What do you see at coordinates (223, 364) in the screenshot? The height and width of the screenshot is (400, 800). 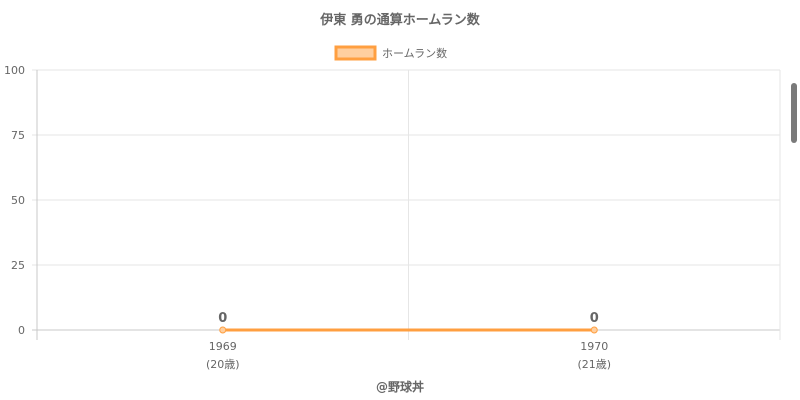 I see `x-tick-sublabel: (20歳)` at bounding box center [223, 364].